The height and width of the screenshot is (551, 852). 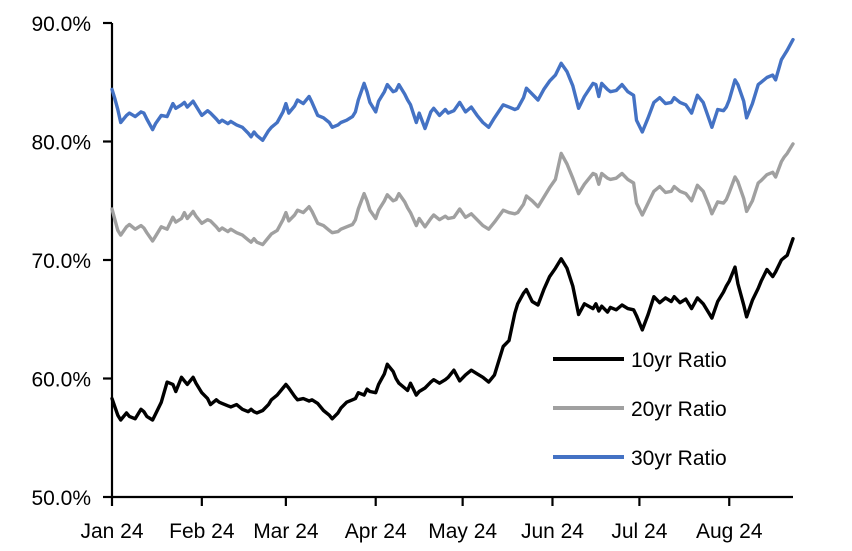 What do you see at coordinates (286, 531) in the screenshot?
I see `x-axis-tick-label: Mar 24` at bounding box center [286, 531].